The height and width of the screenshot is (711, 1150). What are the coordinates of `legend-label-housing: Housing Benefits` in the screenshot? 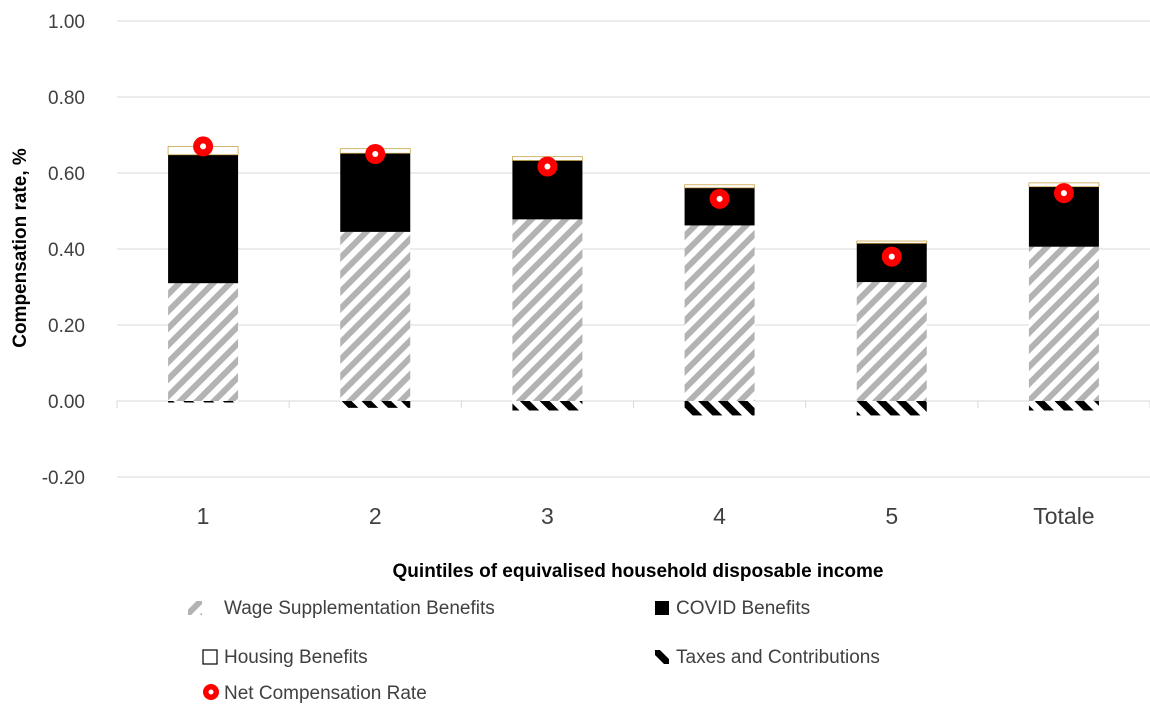 It's located at (296, 657).